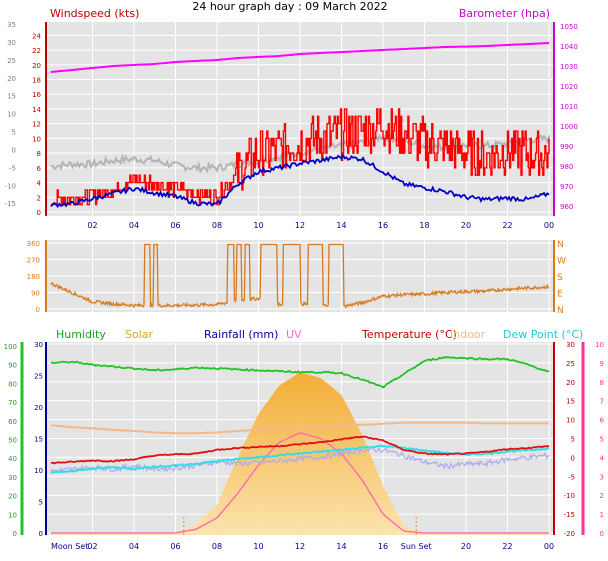 Image resolution: width=608 pixels, height=561 pixels. Describe the element at coordinates (300, 546) in the screenshot. I see `temp-x-tick: 12` at that location.